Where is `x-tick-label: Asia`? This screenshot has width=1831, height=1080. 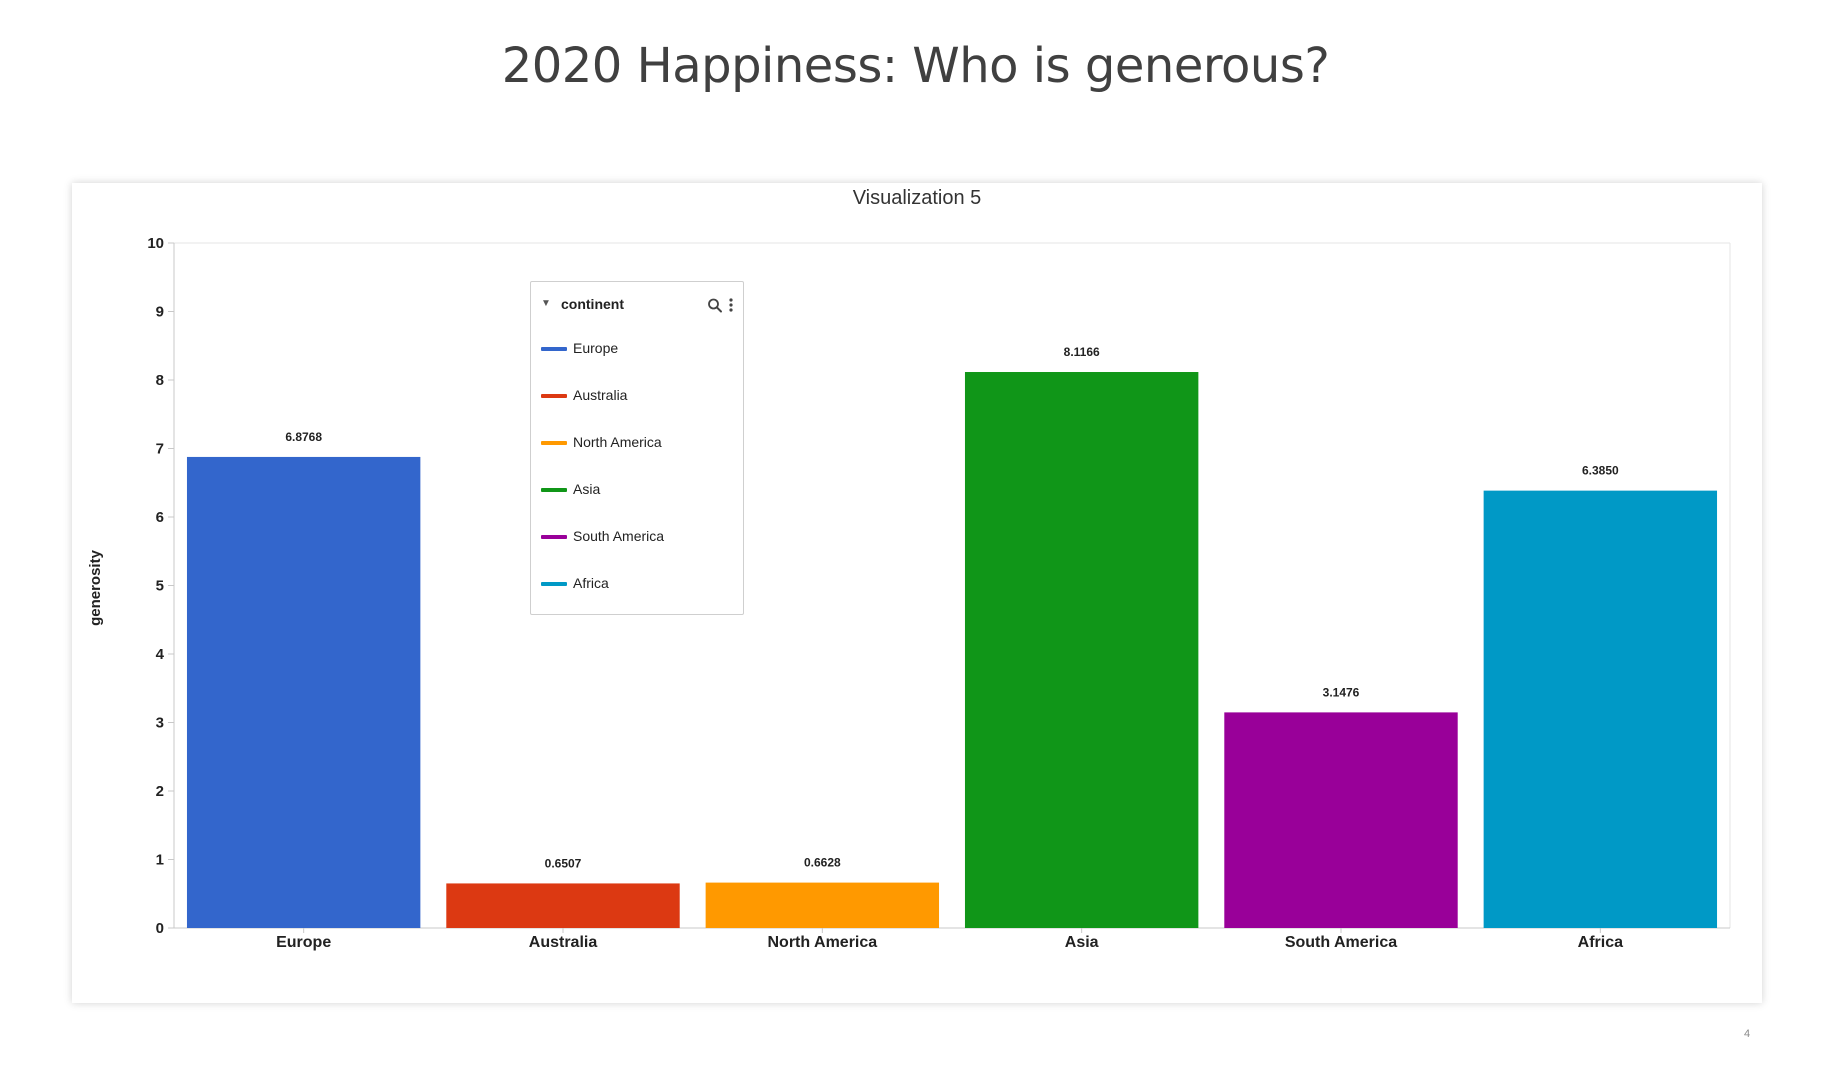
x-tick-label: Asia is located at coordinates (1082, 942).